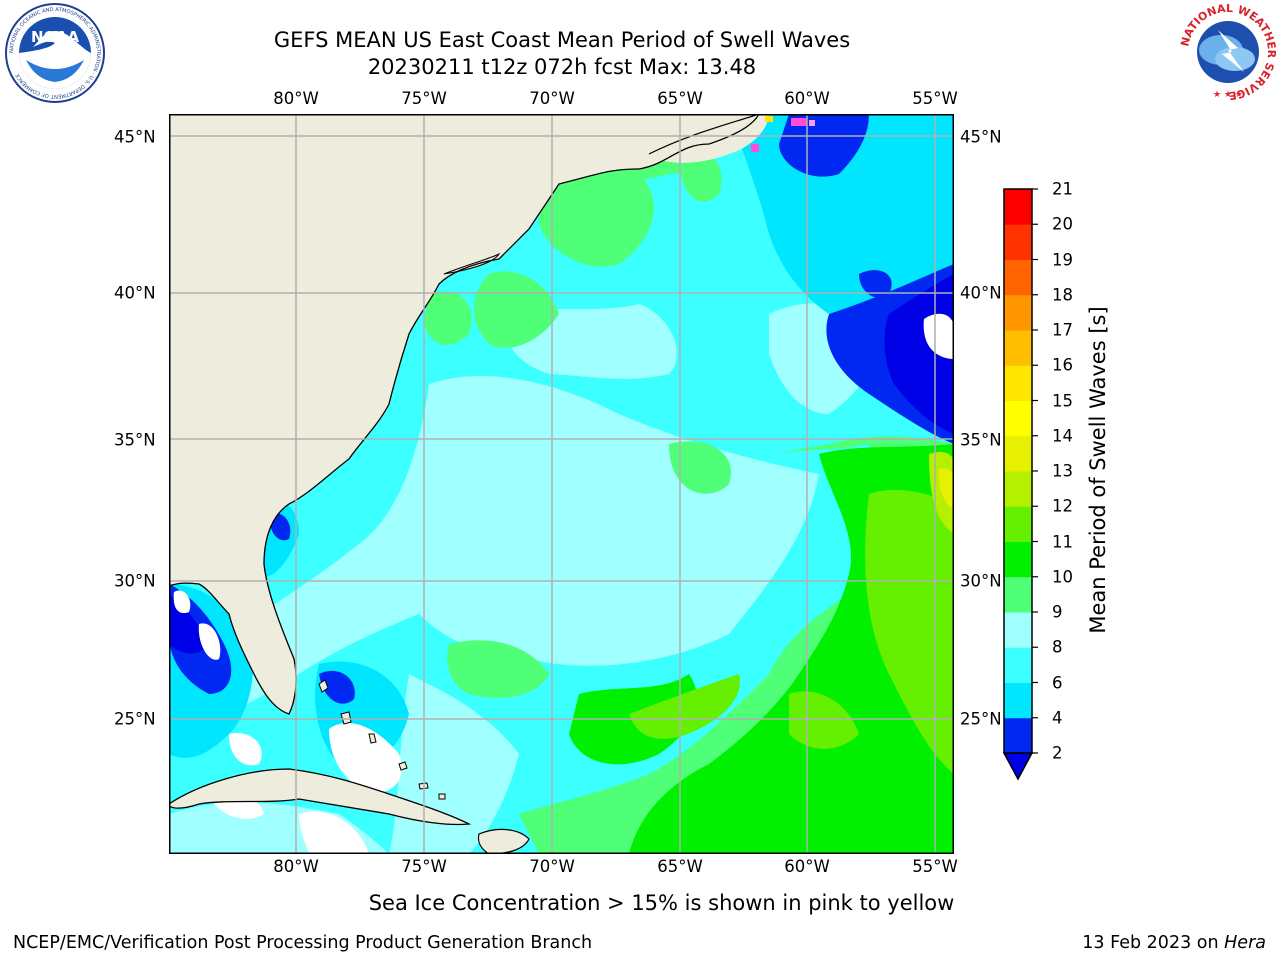 The height and width of the screenshot is (960, 1280). What do you see at coordinates (981, 440) in the screenshot?
I see `lat-label-right-35n: 35°N` at bounding box center [981, 440].